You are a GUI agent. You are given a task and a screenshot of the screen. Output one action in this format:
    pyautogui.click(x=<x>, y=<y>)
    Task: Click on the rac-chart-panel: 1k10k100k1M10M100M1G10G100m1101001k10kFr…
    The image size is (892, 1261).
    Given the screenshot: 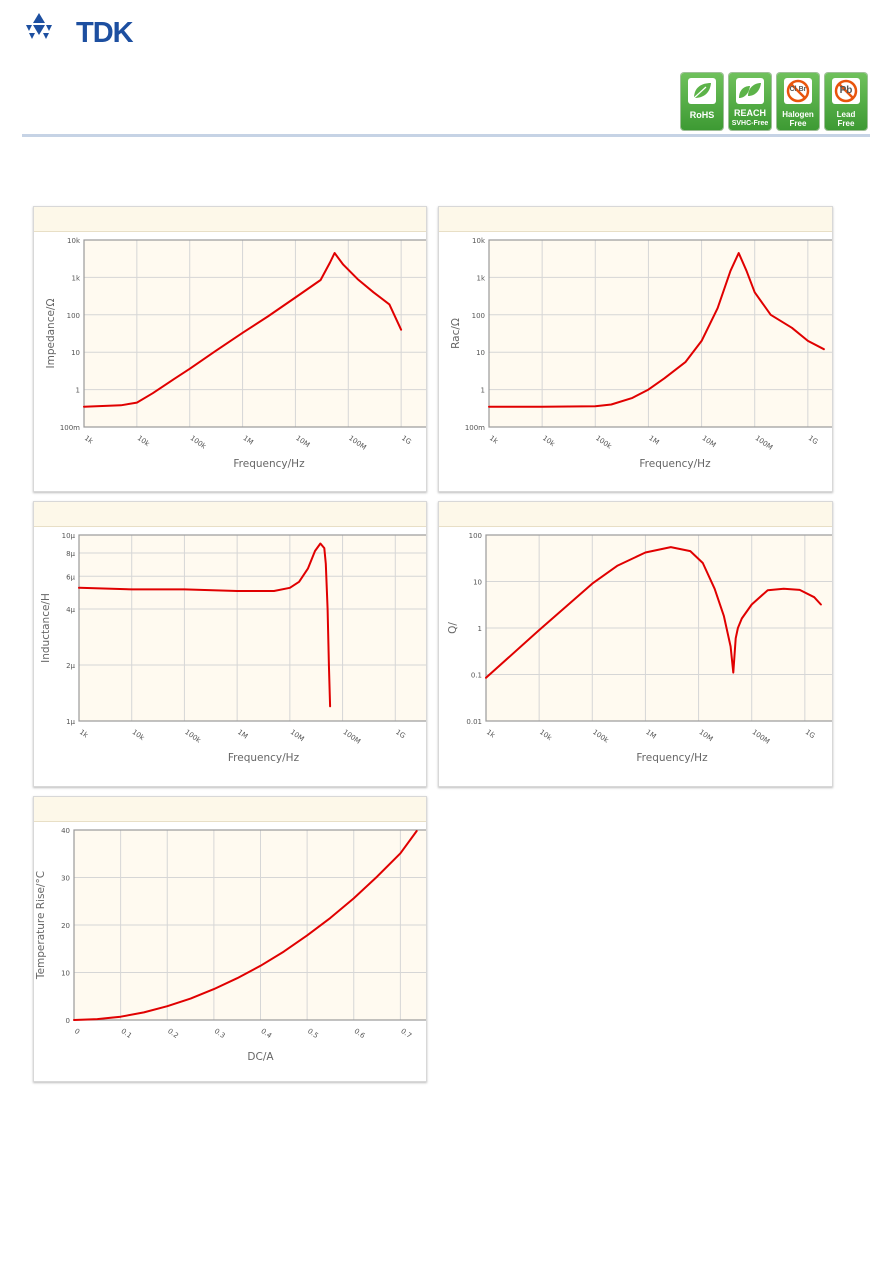 What is the action you would take?
    pyautogui.click(x=635, y=349)
    